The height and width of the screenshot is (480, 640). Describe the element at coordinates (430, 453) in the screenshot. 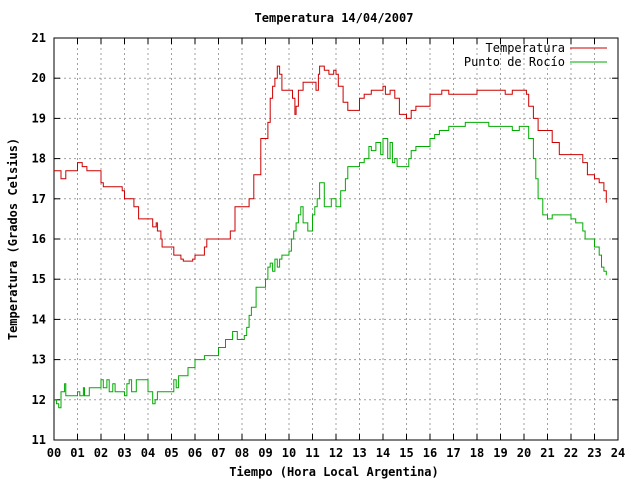

I see `x-tick-label: 16` at that location.